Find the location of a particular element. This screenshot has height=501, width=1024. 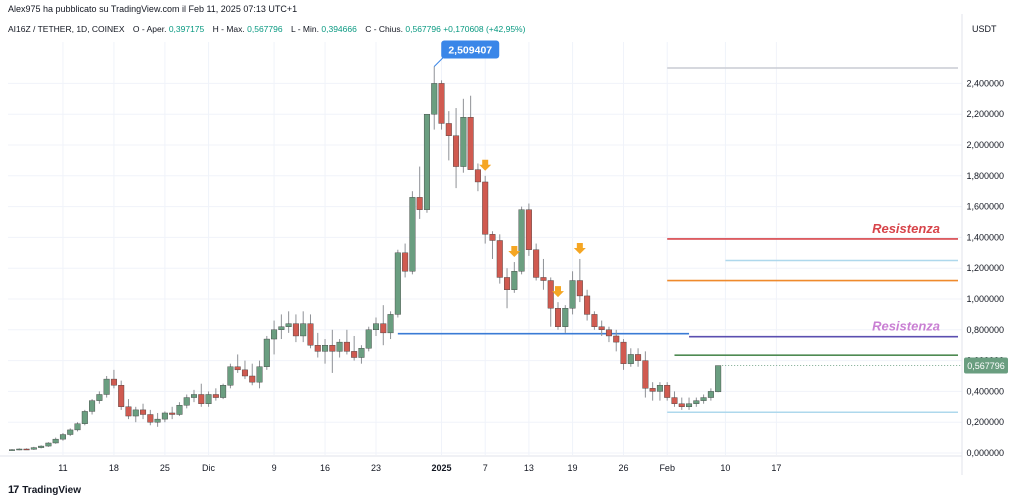

tradingview-logo: 17 TradingView is located at coordinates (44, 490).